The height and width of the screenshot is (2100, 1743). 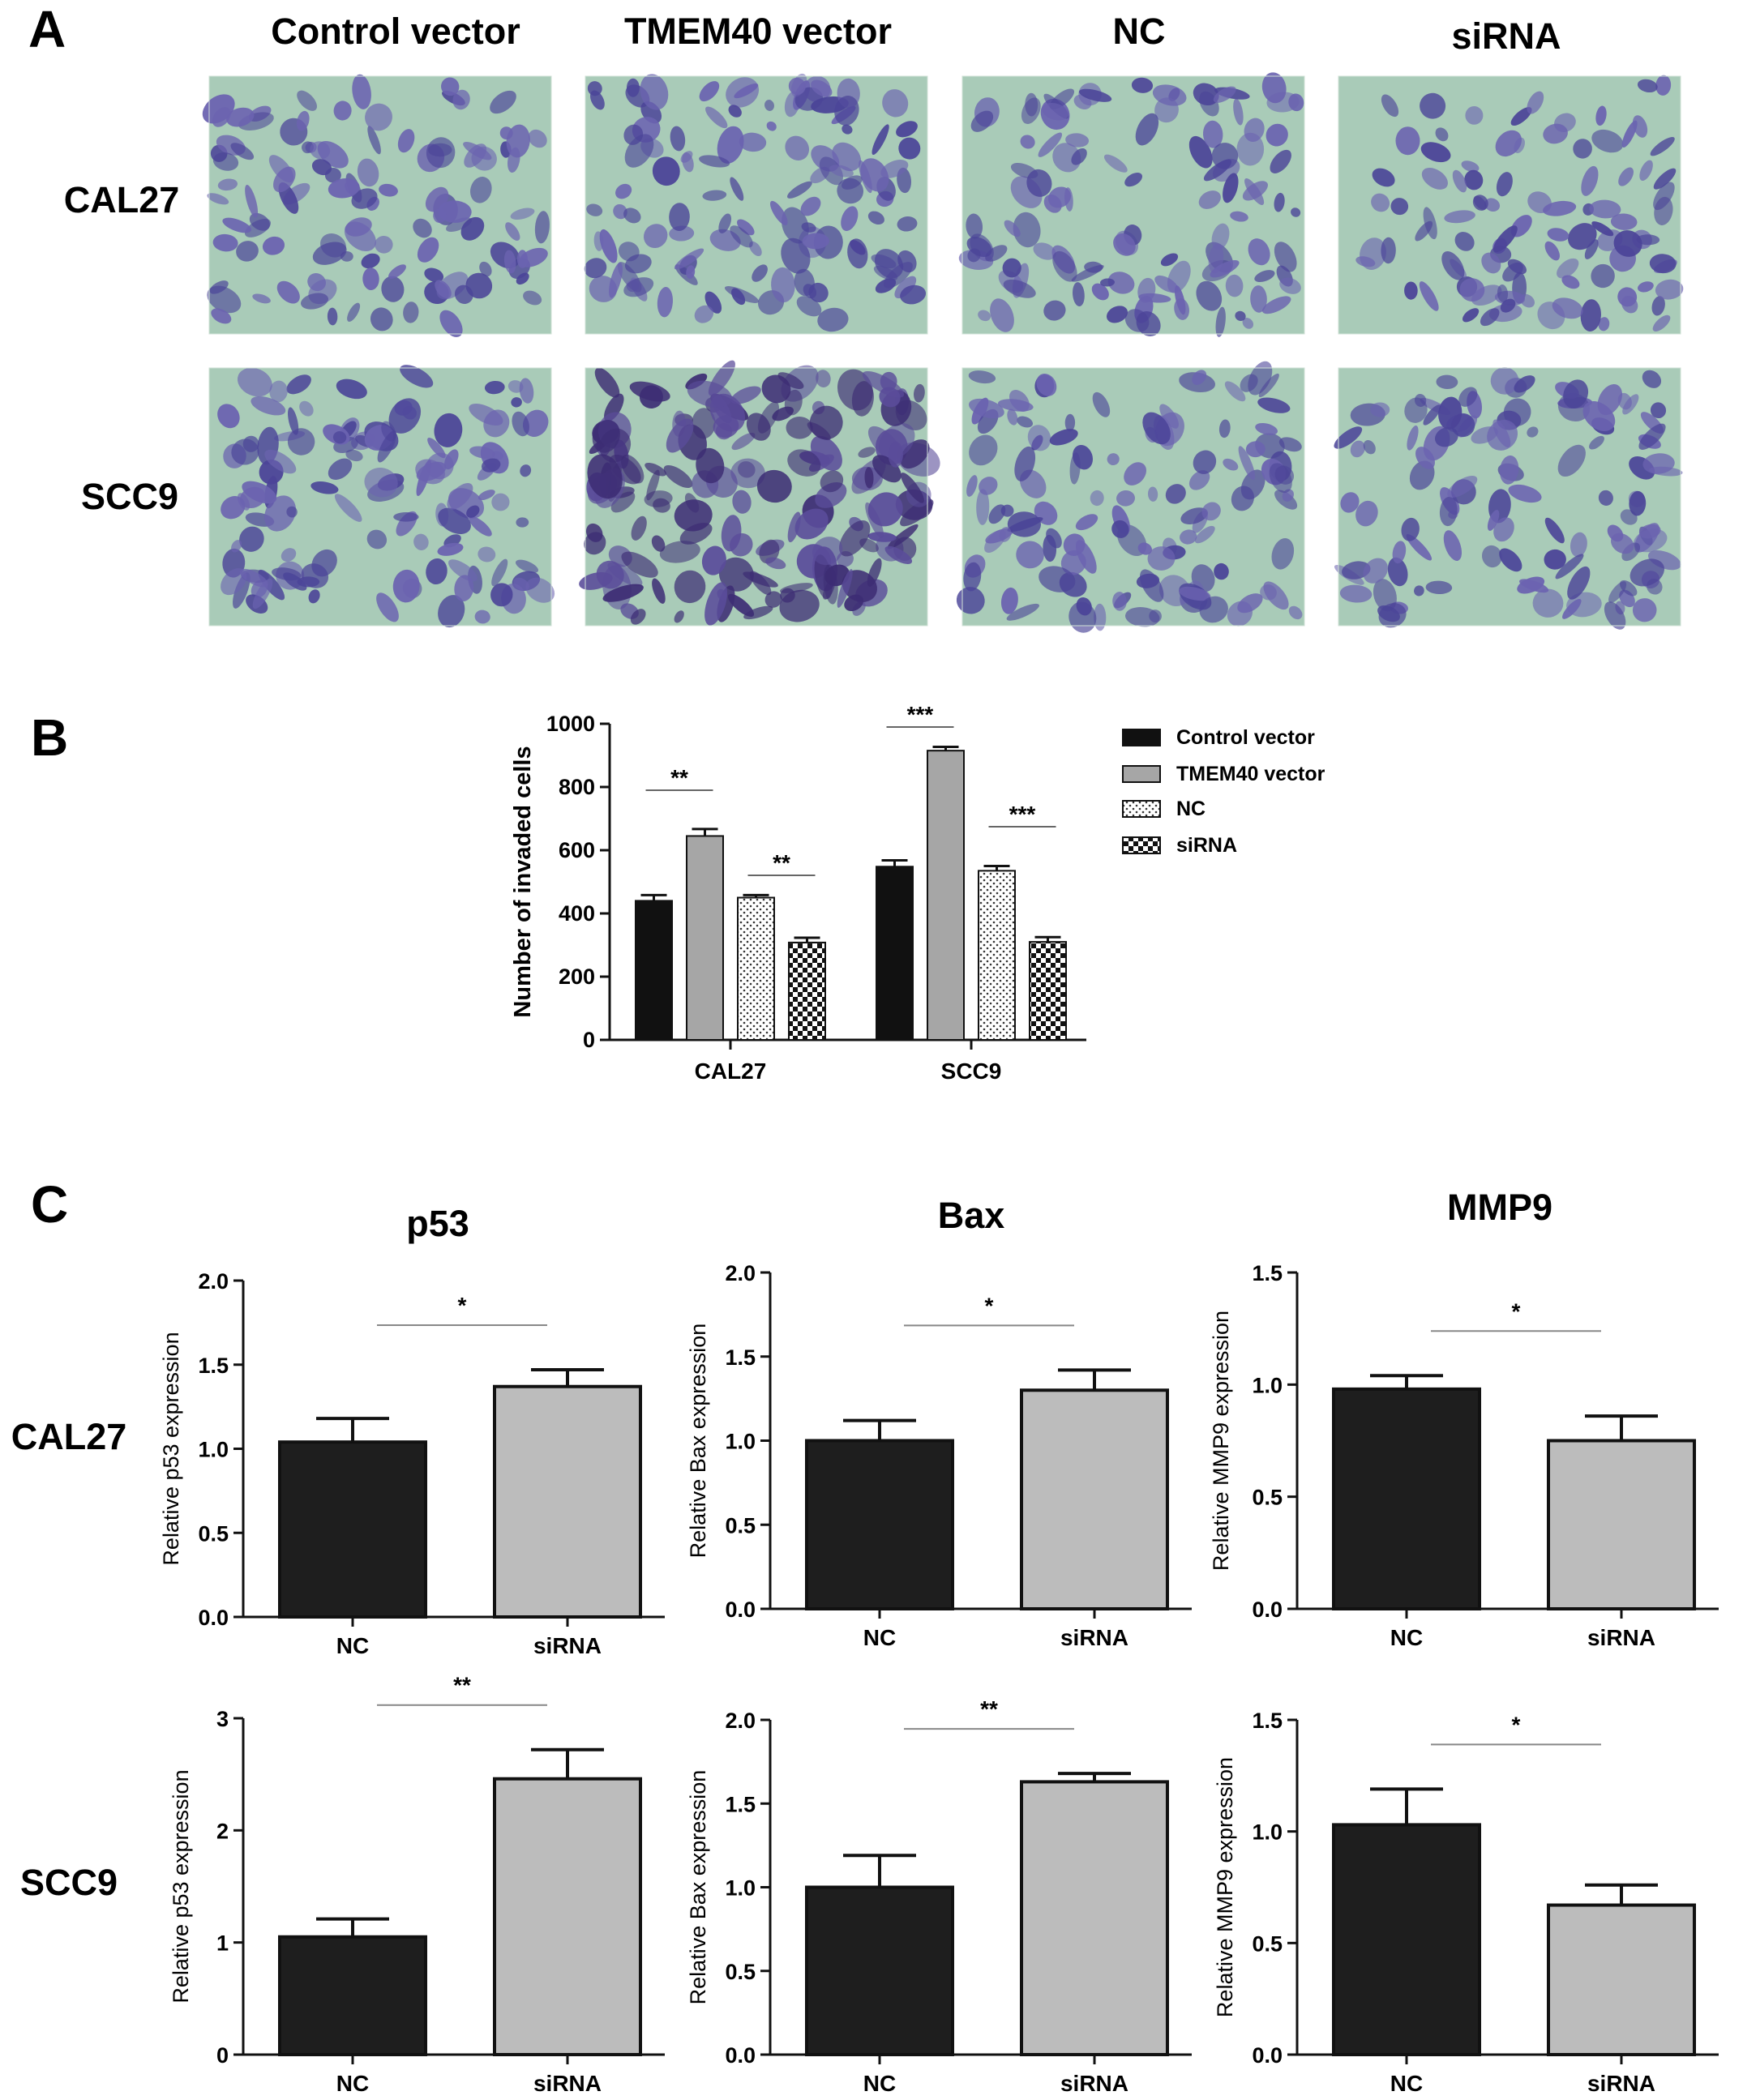 I want to click on panel-b-letter: B, so click(x=49, y=737).